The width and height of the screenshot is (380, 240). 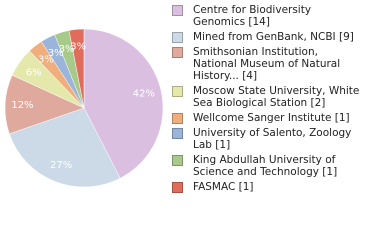 I want to click on legend-label: Mined from GenBank, NCBI [9], so click(x=273, y=37).